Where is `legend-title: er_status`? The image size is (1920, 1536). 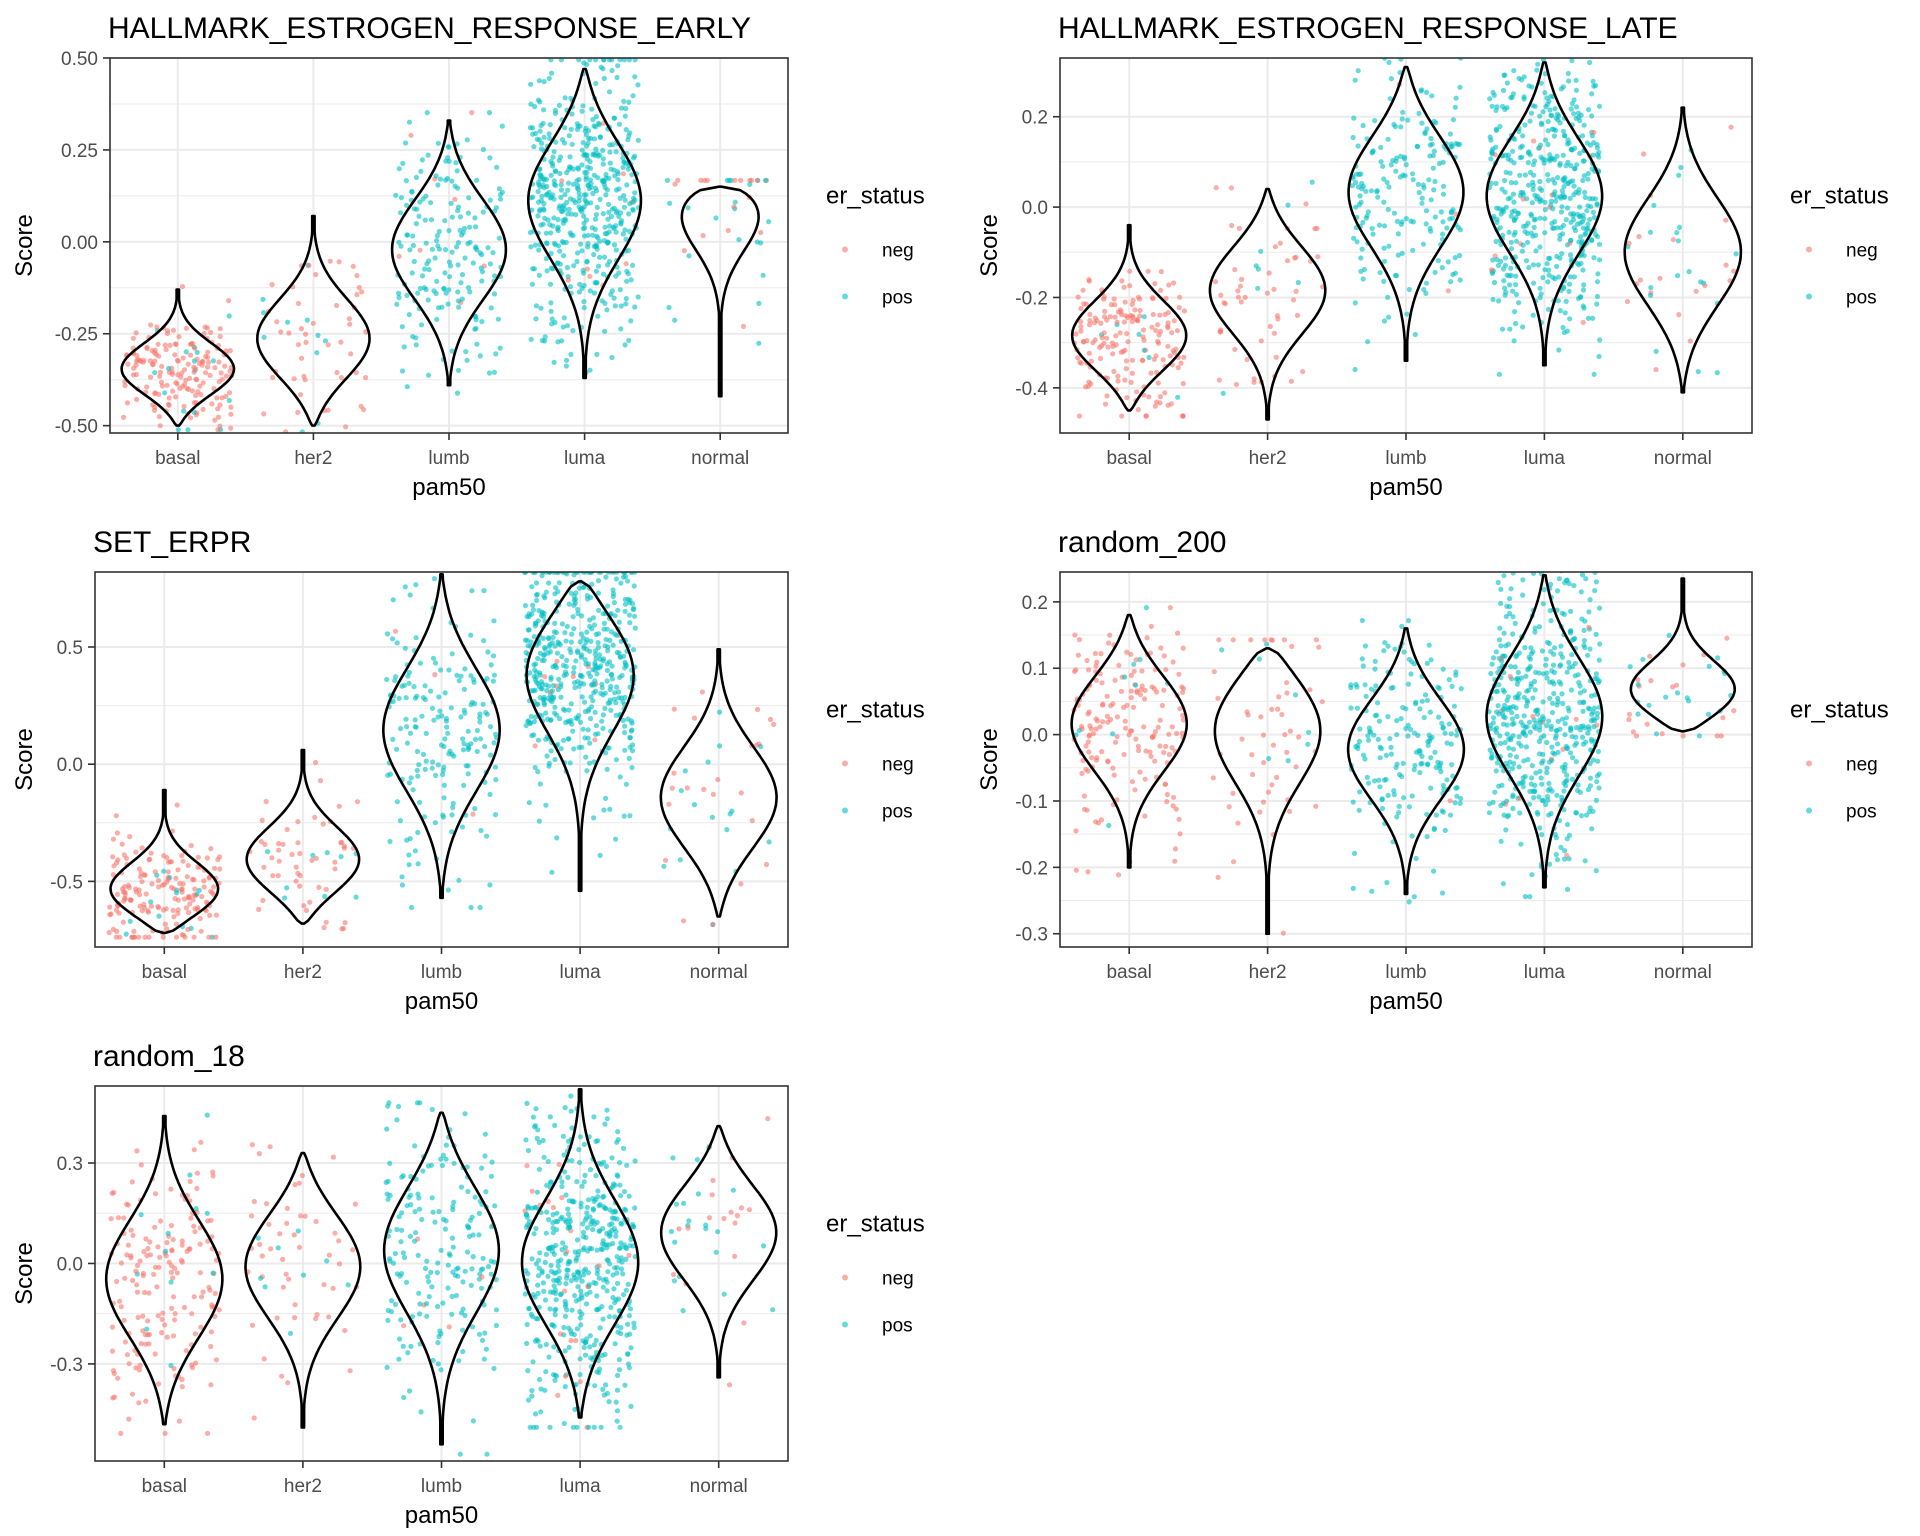
legend-title: er_status is located at coordinates (875, 196).